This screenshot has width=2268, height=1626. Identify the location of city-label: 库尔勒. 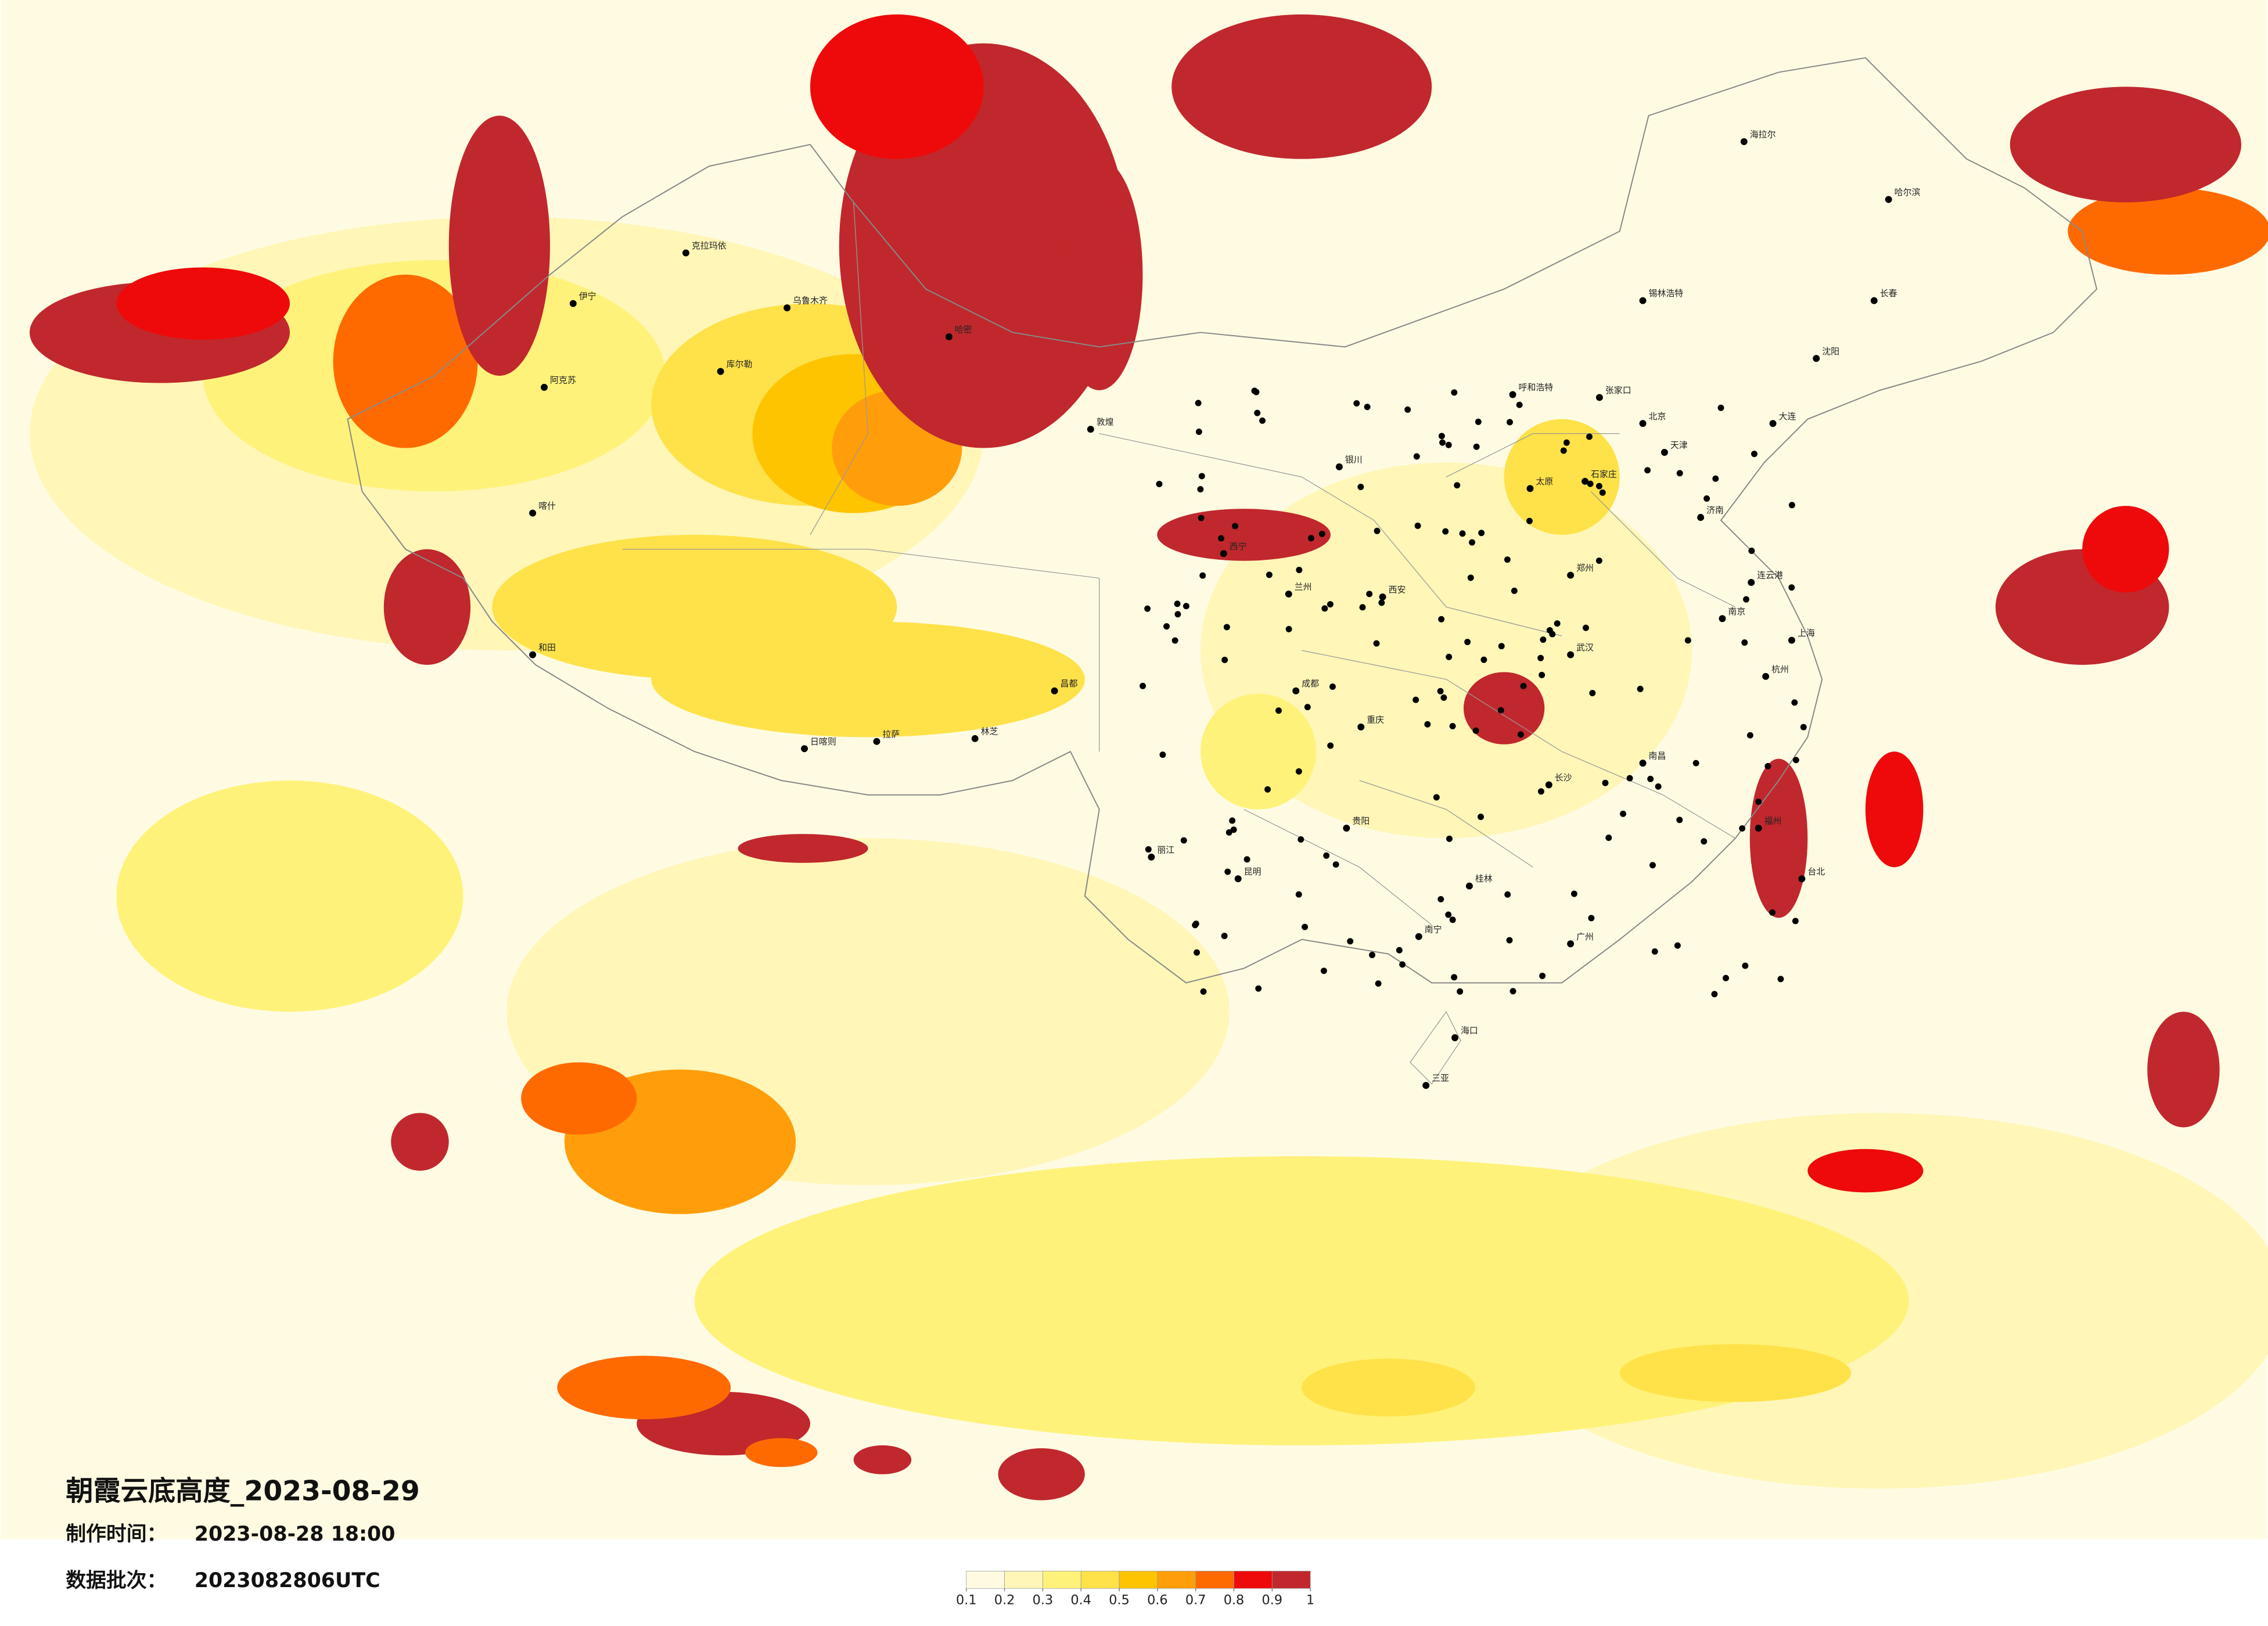
(740, 364).